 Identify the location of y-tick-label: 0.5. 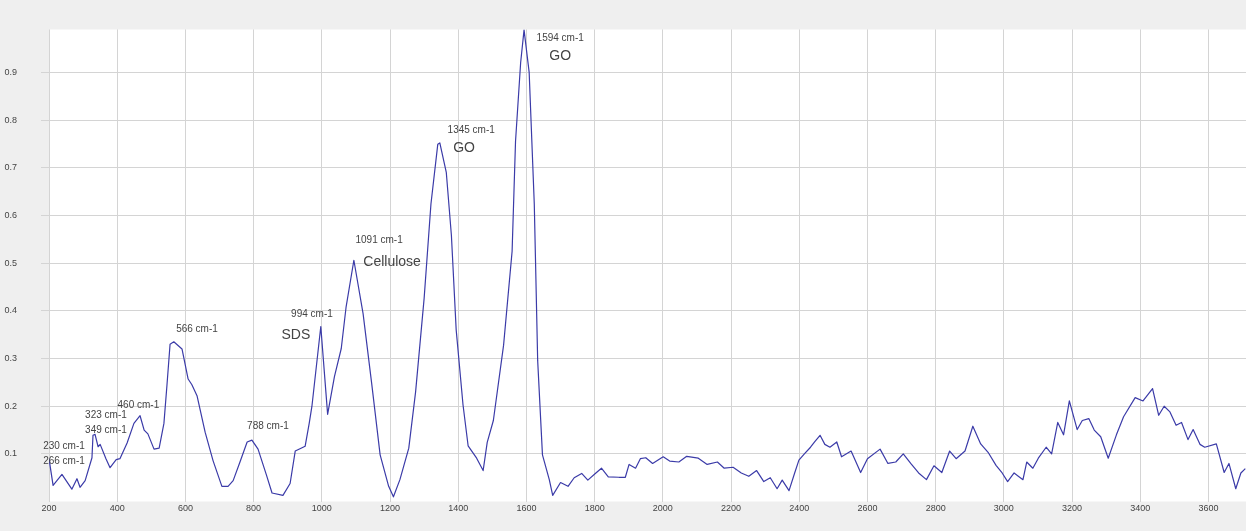
(10, 262).